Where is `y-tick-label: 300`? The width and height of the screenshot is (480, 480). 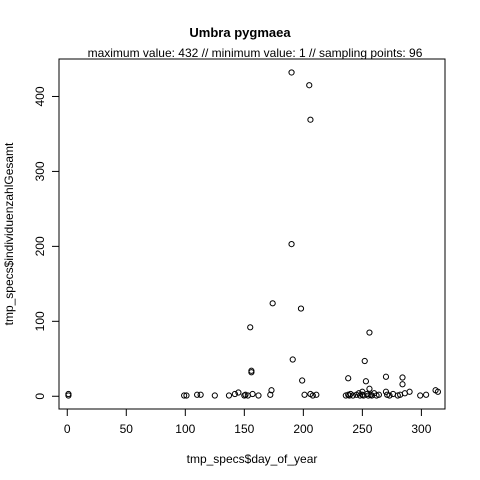
y-tick-label: 300 is located at coordinates (40, 171).